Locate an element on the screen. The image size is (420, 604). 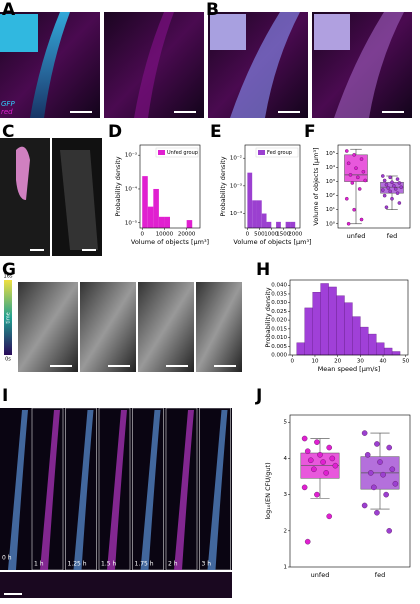
chart: 1 2 3 4 5 log₁₀(EN CFU/gut) unfed fed is located at coordinates (337, 496).